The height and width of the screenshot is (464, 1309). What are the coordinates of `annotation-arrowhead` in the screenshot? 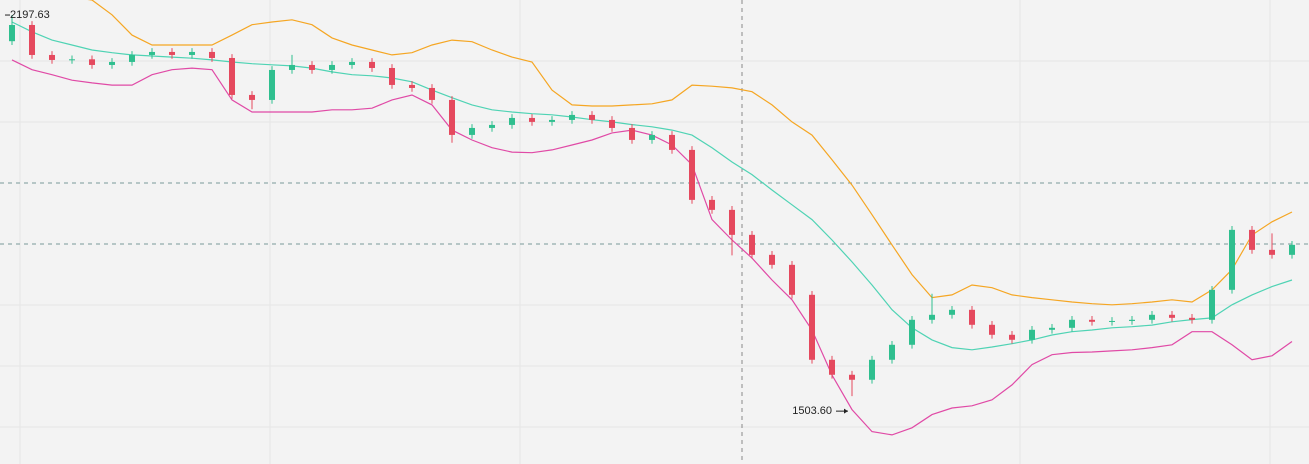 It's located at (846, 411).